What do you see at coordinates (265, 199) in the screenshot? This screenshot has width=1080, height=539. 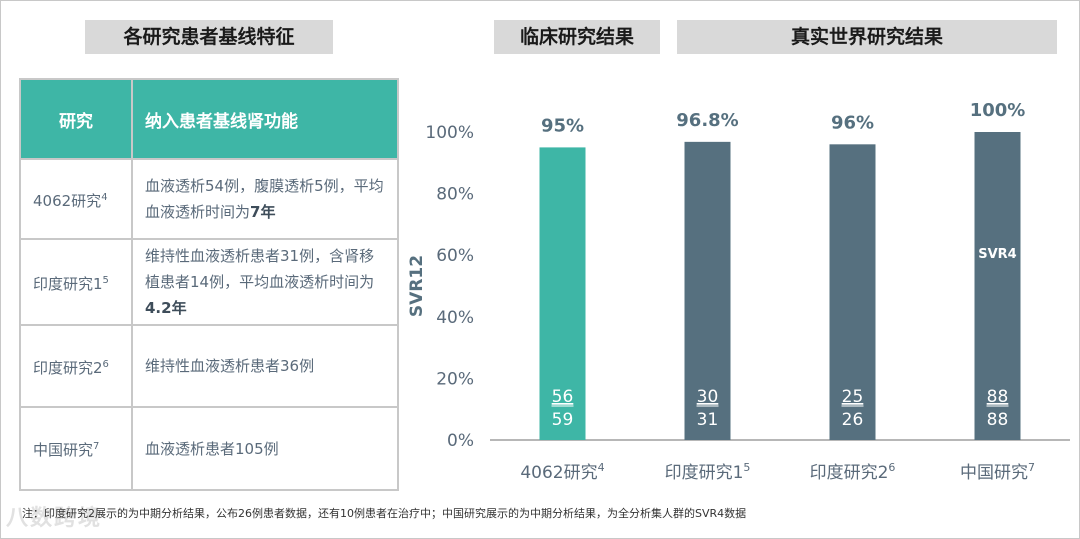 I see `study-baseline: 血液透析54例，腹膜透析5例，平均血液透析时间为7年` at bounding box center [265, 199].